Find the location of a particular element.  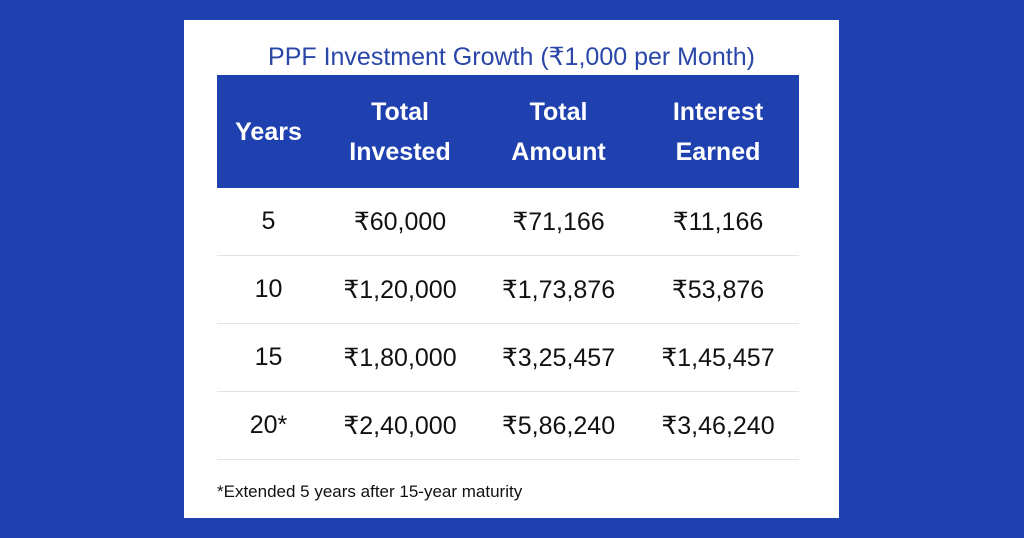

cell-total-amount: ₹5,86,240 is located at coordinates (558, 425).